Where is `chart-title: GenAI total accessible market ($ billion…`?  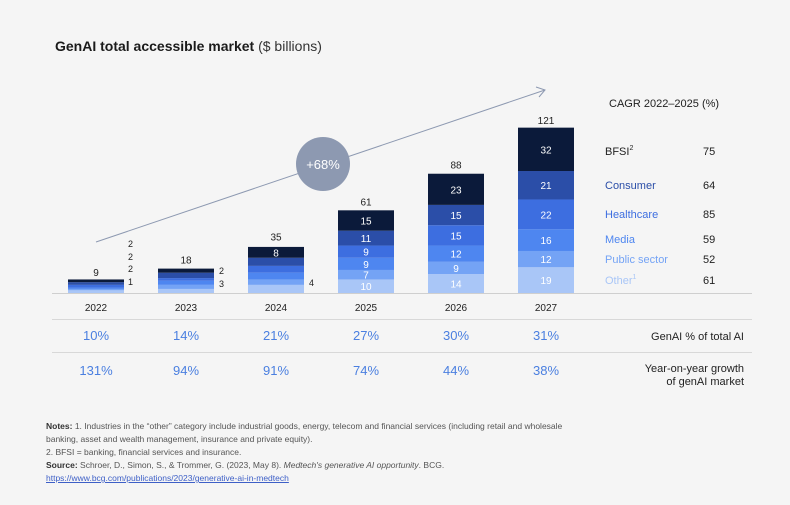 chart-title: GenAI total accessible market ($ billion… is located at coordinates (188, 46).